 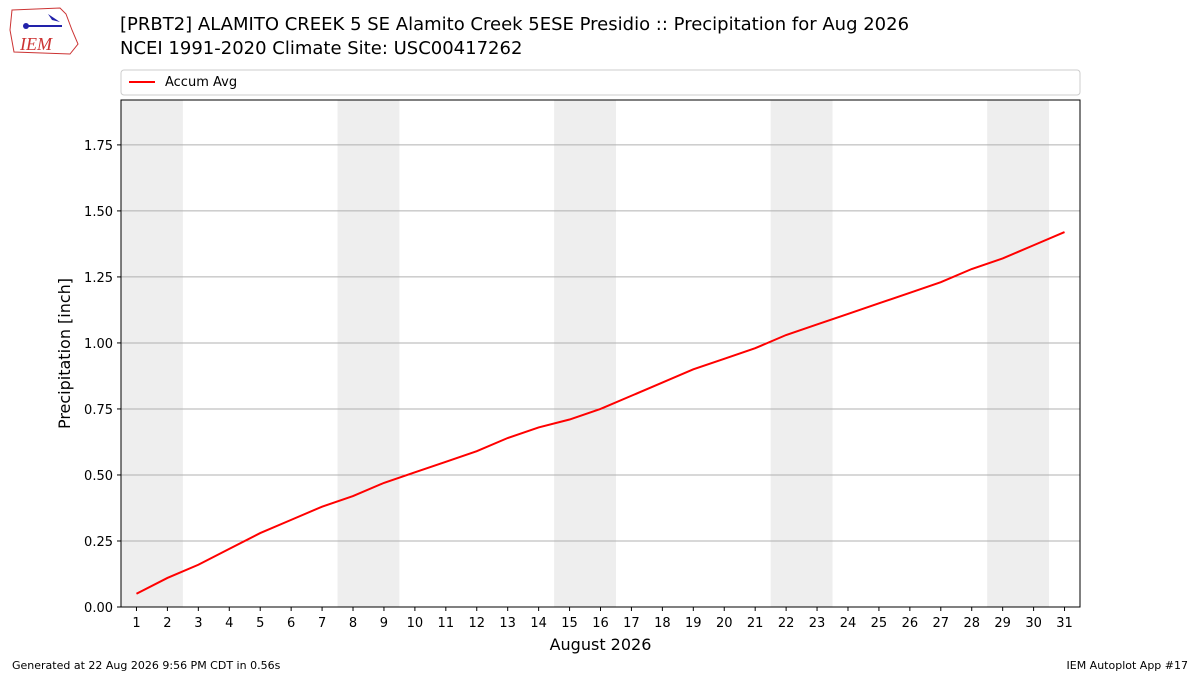 I want to click on x-tick-label: 9, so click(x=384, y=623).